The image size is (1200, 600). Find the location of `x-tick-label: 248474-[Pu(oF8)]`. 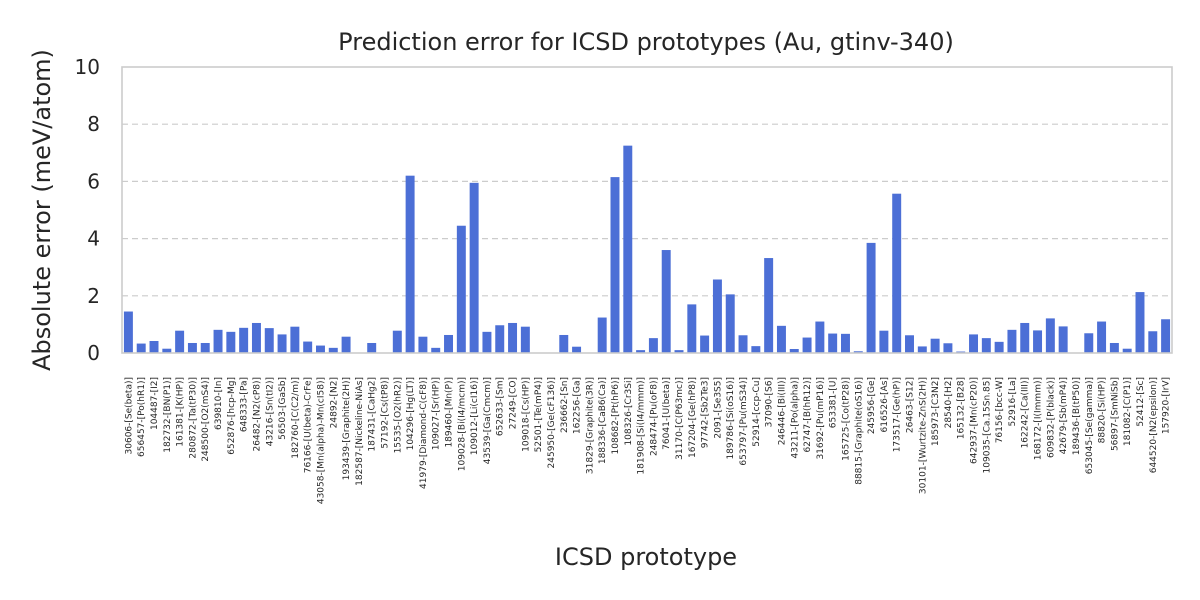

x-tick-label: 248474-[Pu(oF8)] is located at coordinates (654, 416).